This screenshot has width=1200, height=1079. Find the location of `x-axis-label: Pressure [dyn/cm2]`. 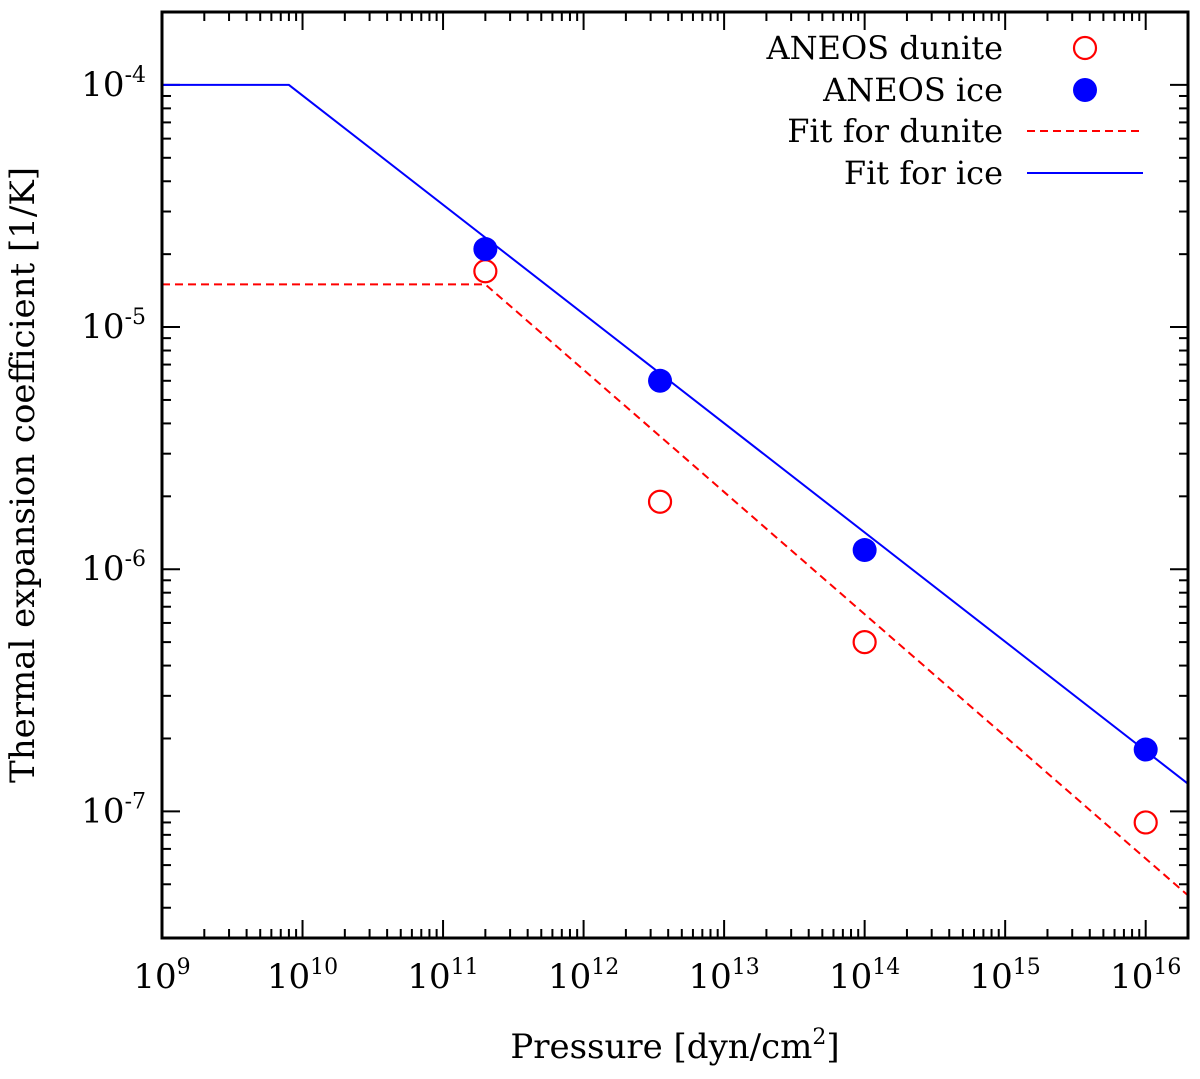

x-axis-label: Pressure [dyn/cm2] is located at coordinates (674, 1046).